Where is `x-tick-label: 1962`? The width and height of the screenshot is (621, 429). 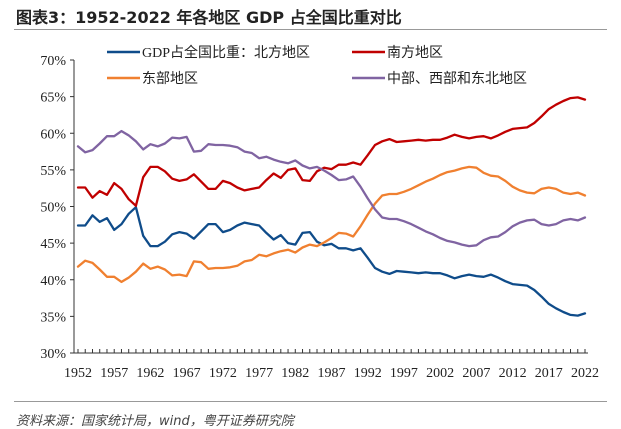
x-tick-label: 1962 is located at coordinates (150, 373).